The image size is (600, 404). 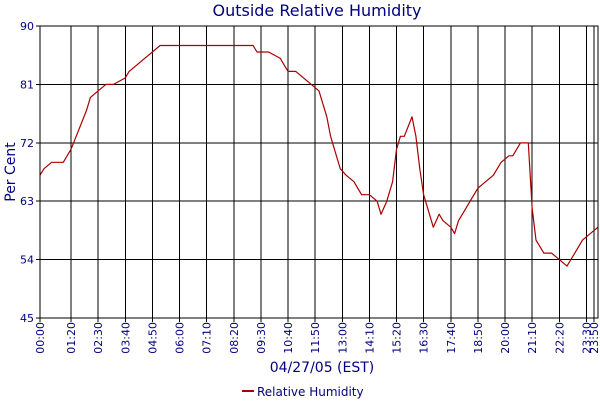 I want to click on y-tick-label: 72, so click(x=27, y=143).